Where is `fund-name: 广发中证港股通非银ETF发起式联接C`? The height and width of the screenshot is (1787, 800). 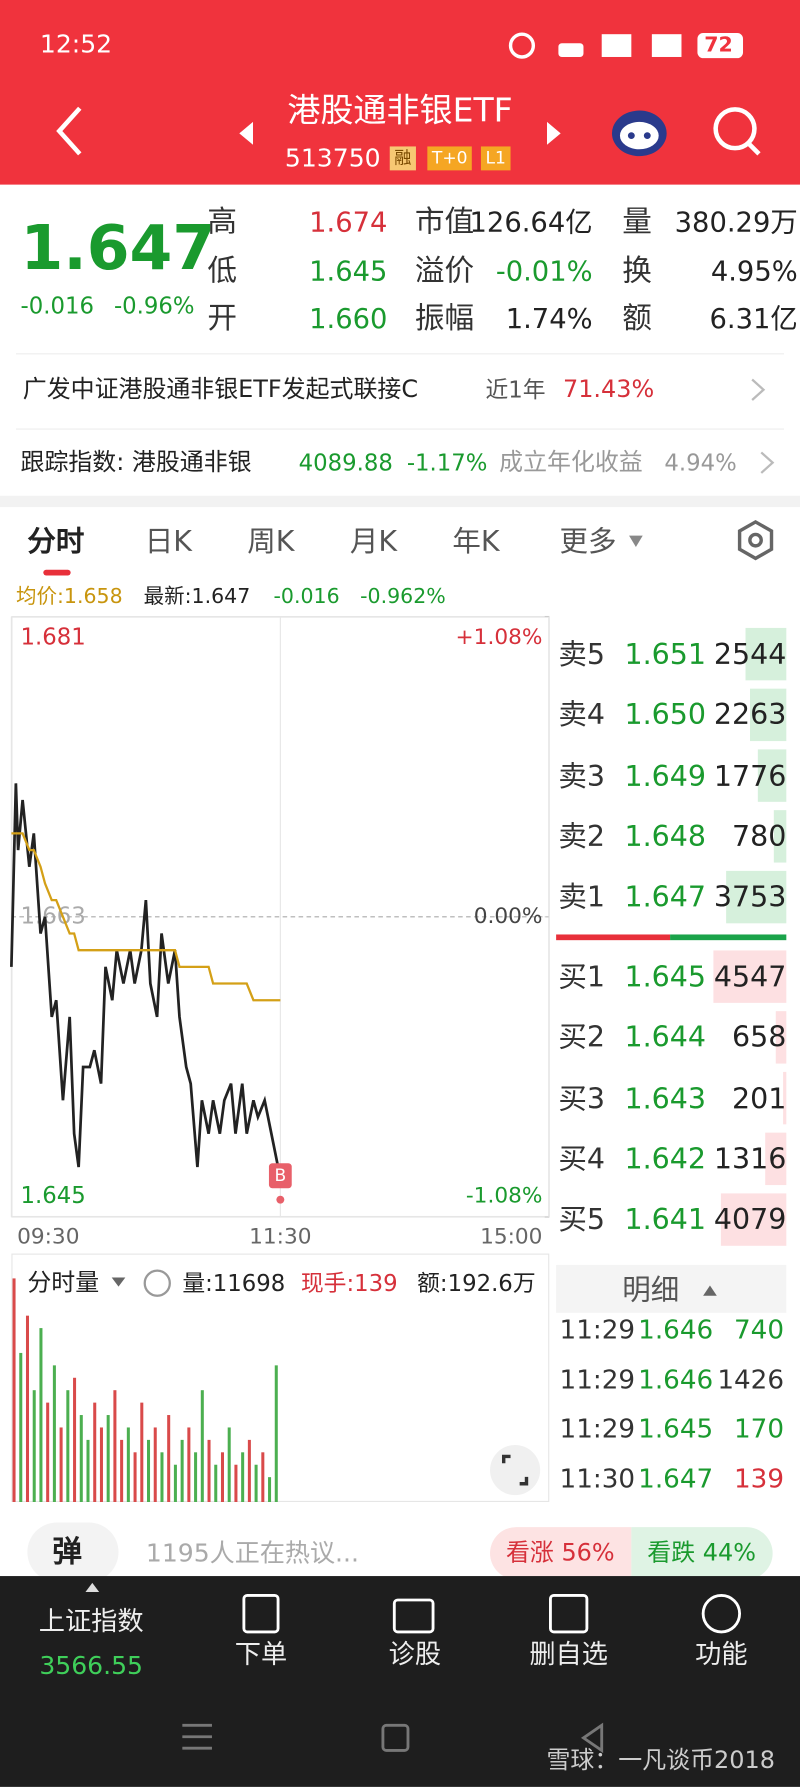
fund-name: 广发中证港股通非银ETF发起式联接C is located at coordinates (220, 389).